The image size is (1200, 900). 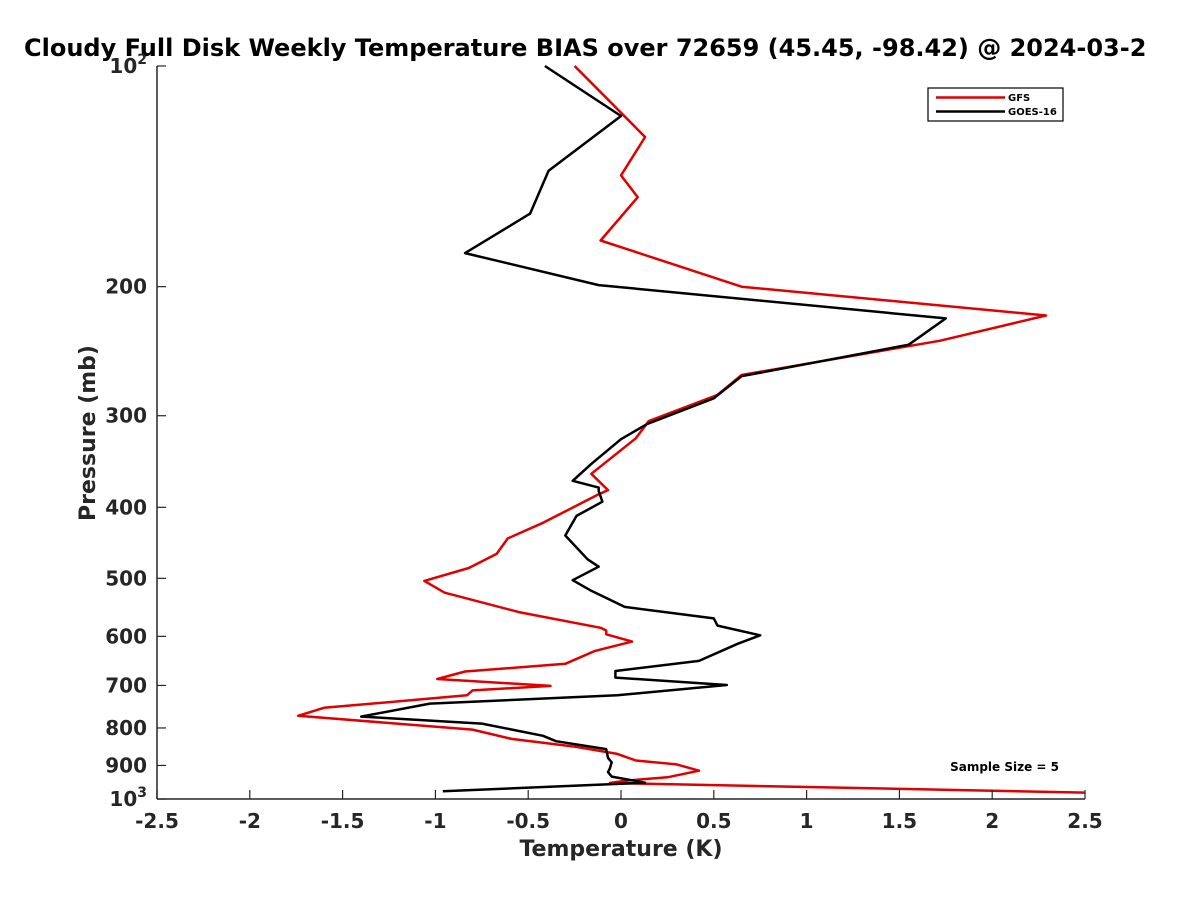 What do you see at coordinates (528, 821) in the screenshot?
I see `x-tick-label: -0.5` at bounding box center [528, 821].